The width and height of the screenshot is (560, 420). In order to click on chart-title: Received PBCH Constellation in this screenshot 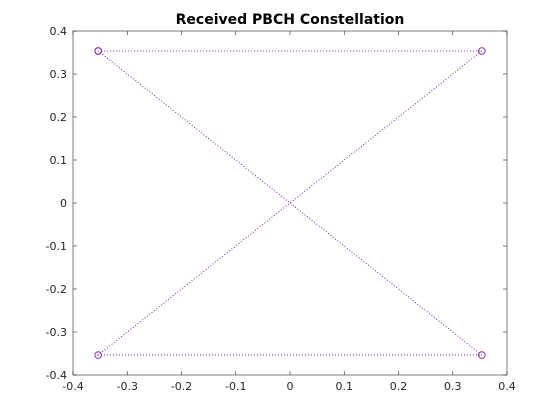, I will do `click(290, 20)`.